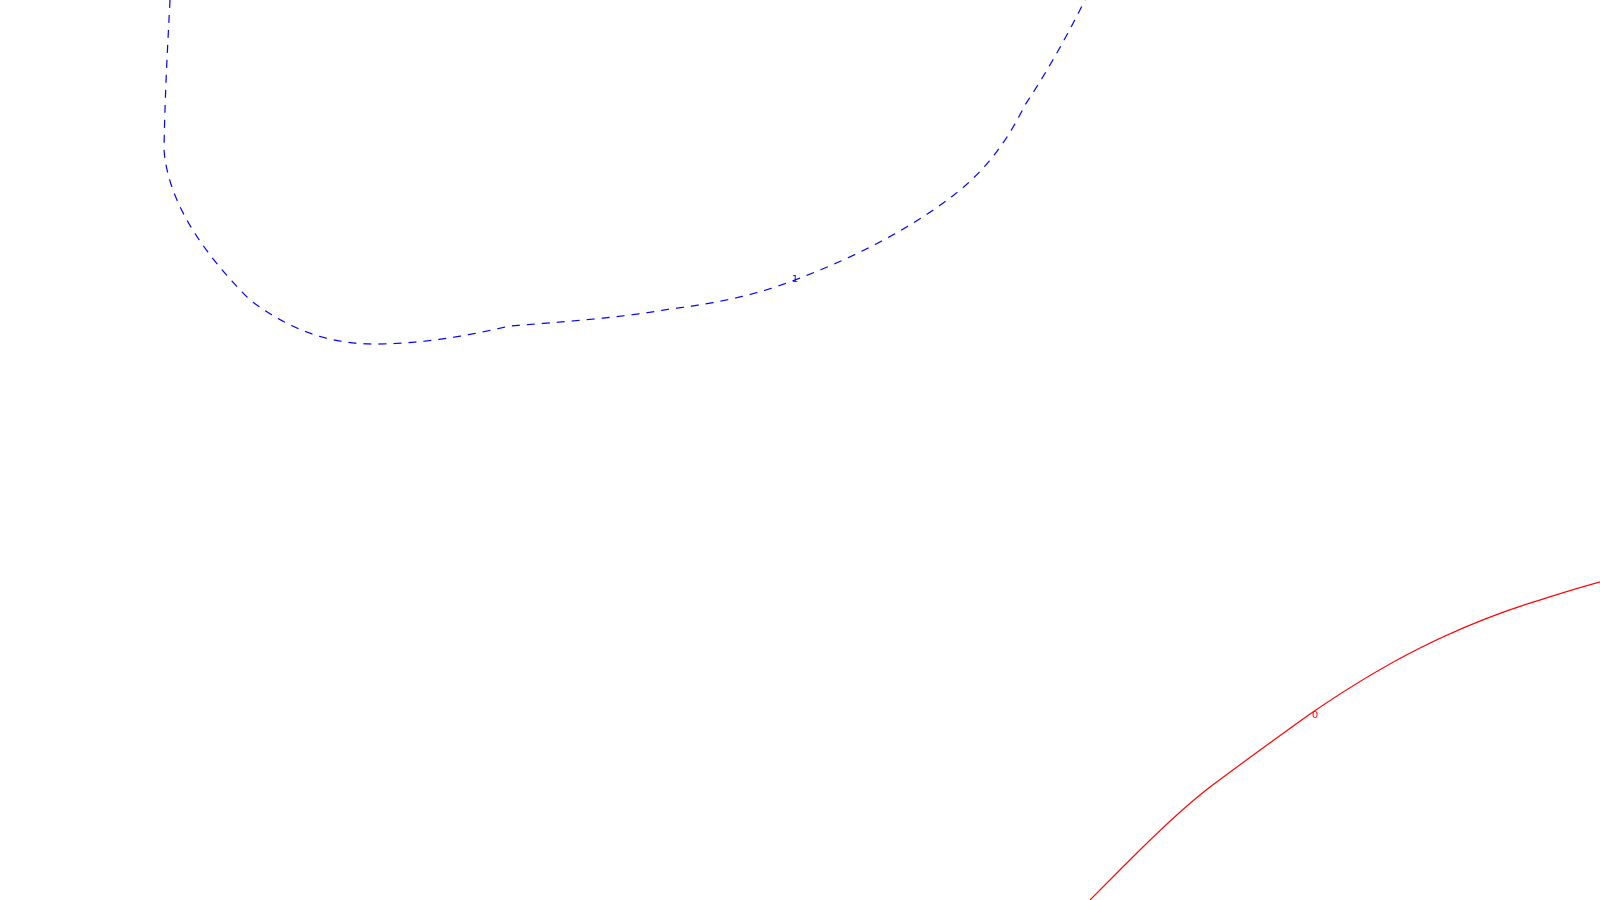 The height and width of the screenshot is (900, 1600). I want to click on contour-label-1: 1, so click(795, 279).